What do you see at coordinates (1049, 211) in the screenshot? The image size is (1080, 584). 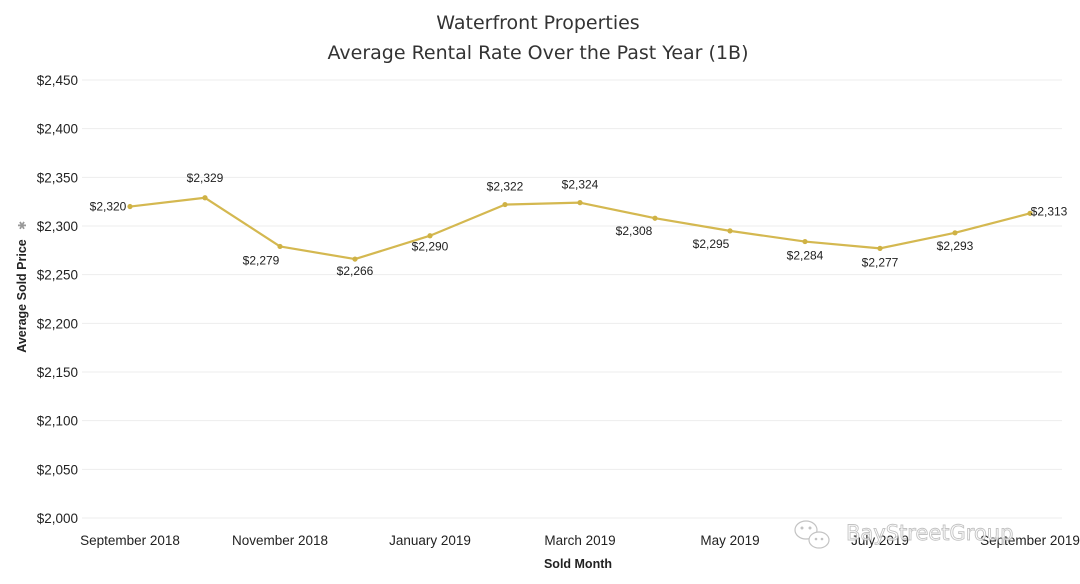 I see `data-label: $2,313` at bounding box center [1049, 211].